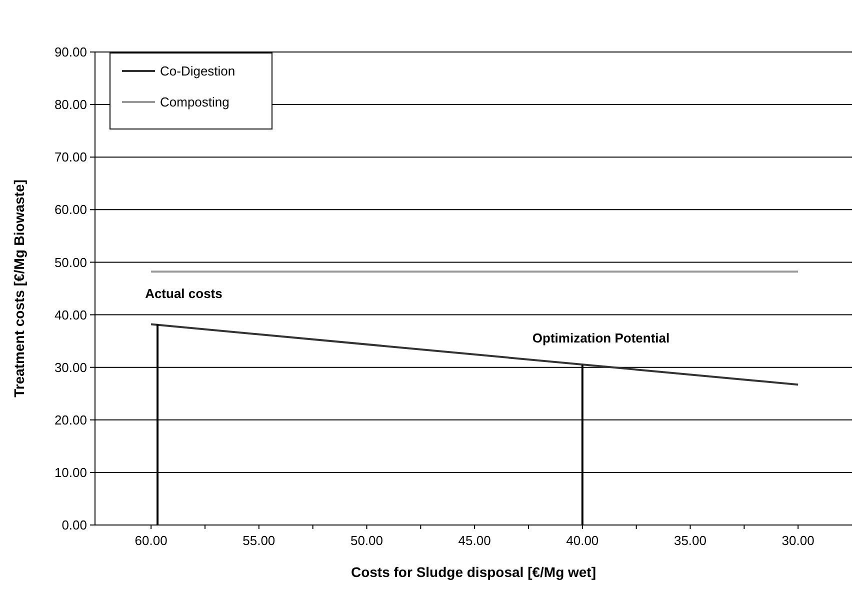  I want to click on x-tick-label: 30.00, so click(798, 540).